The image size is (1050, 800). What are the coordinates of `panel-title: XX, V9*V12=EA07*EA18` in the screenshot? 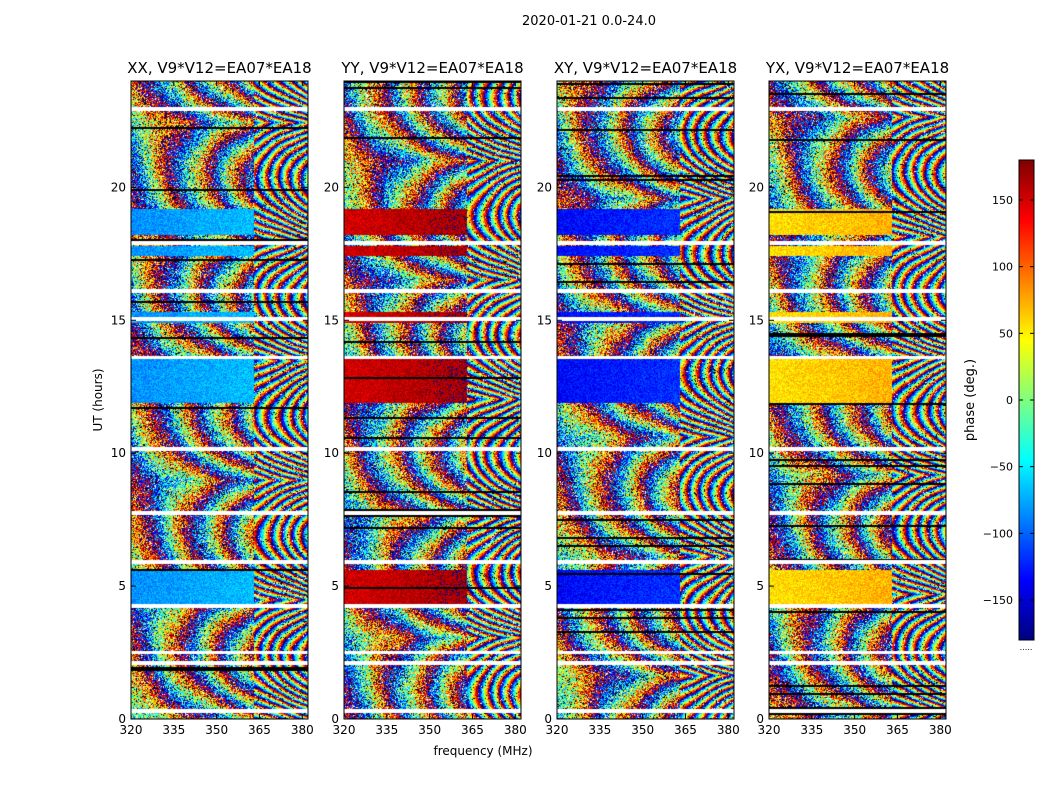 It's located at (219, 68).